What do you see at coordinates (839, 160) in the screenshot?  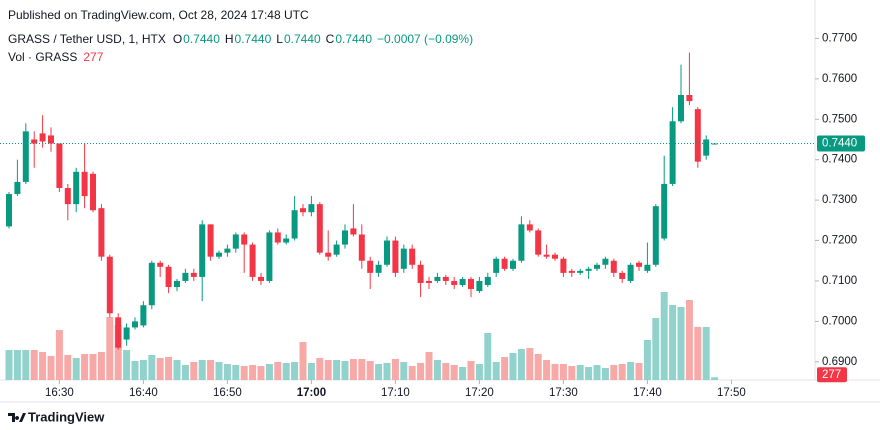 I see `y-tick-label: 0.7400` at bounding box center [839, 160].